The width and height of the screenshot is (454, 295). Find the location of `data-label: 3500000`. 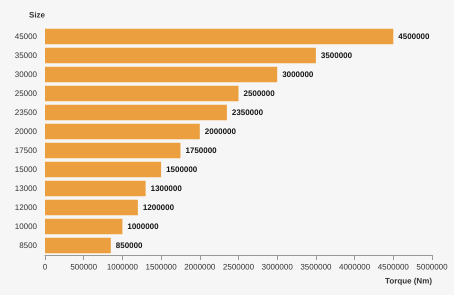

data-label: 3500000 is located at coordinates (336, 55).